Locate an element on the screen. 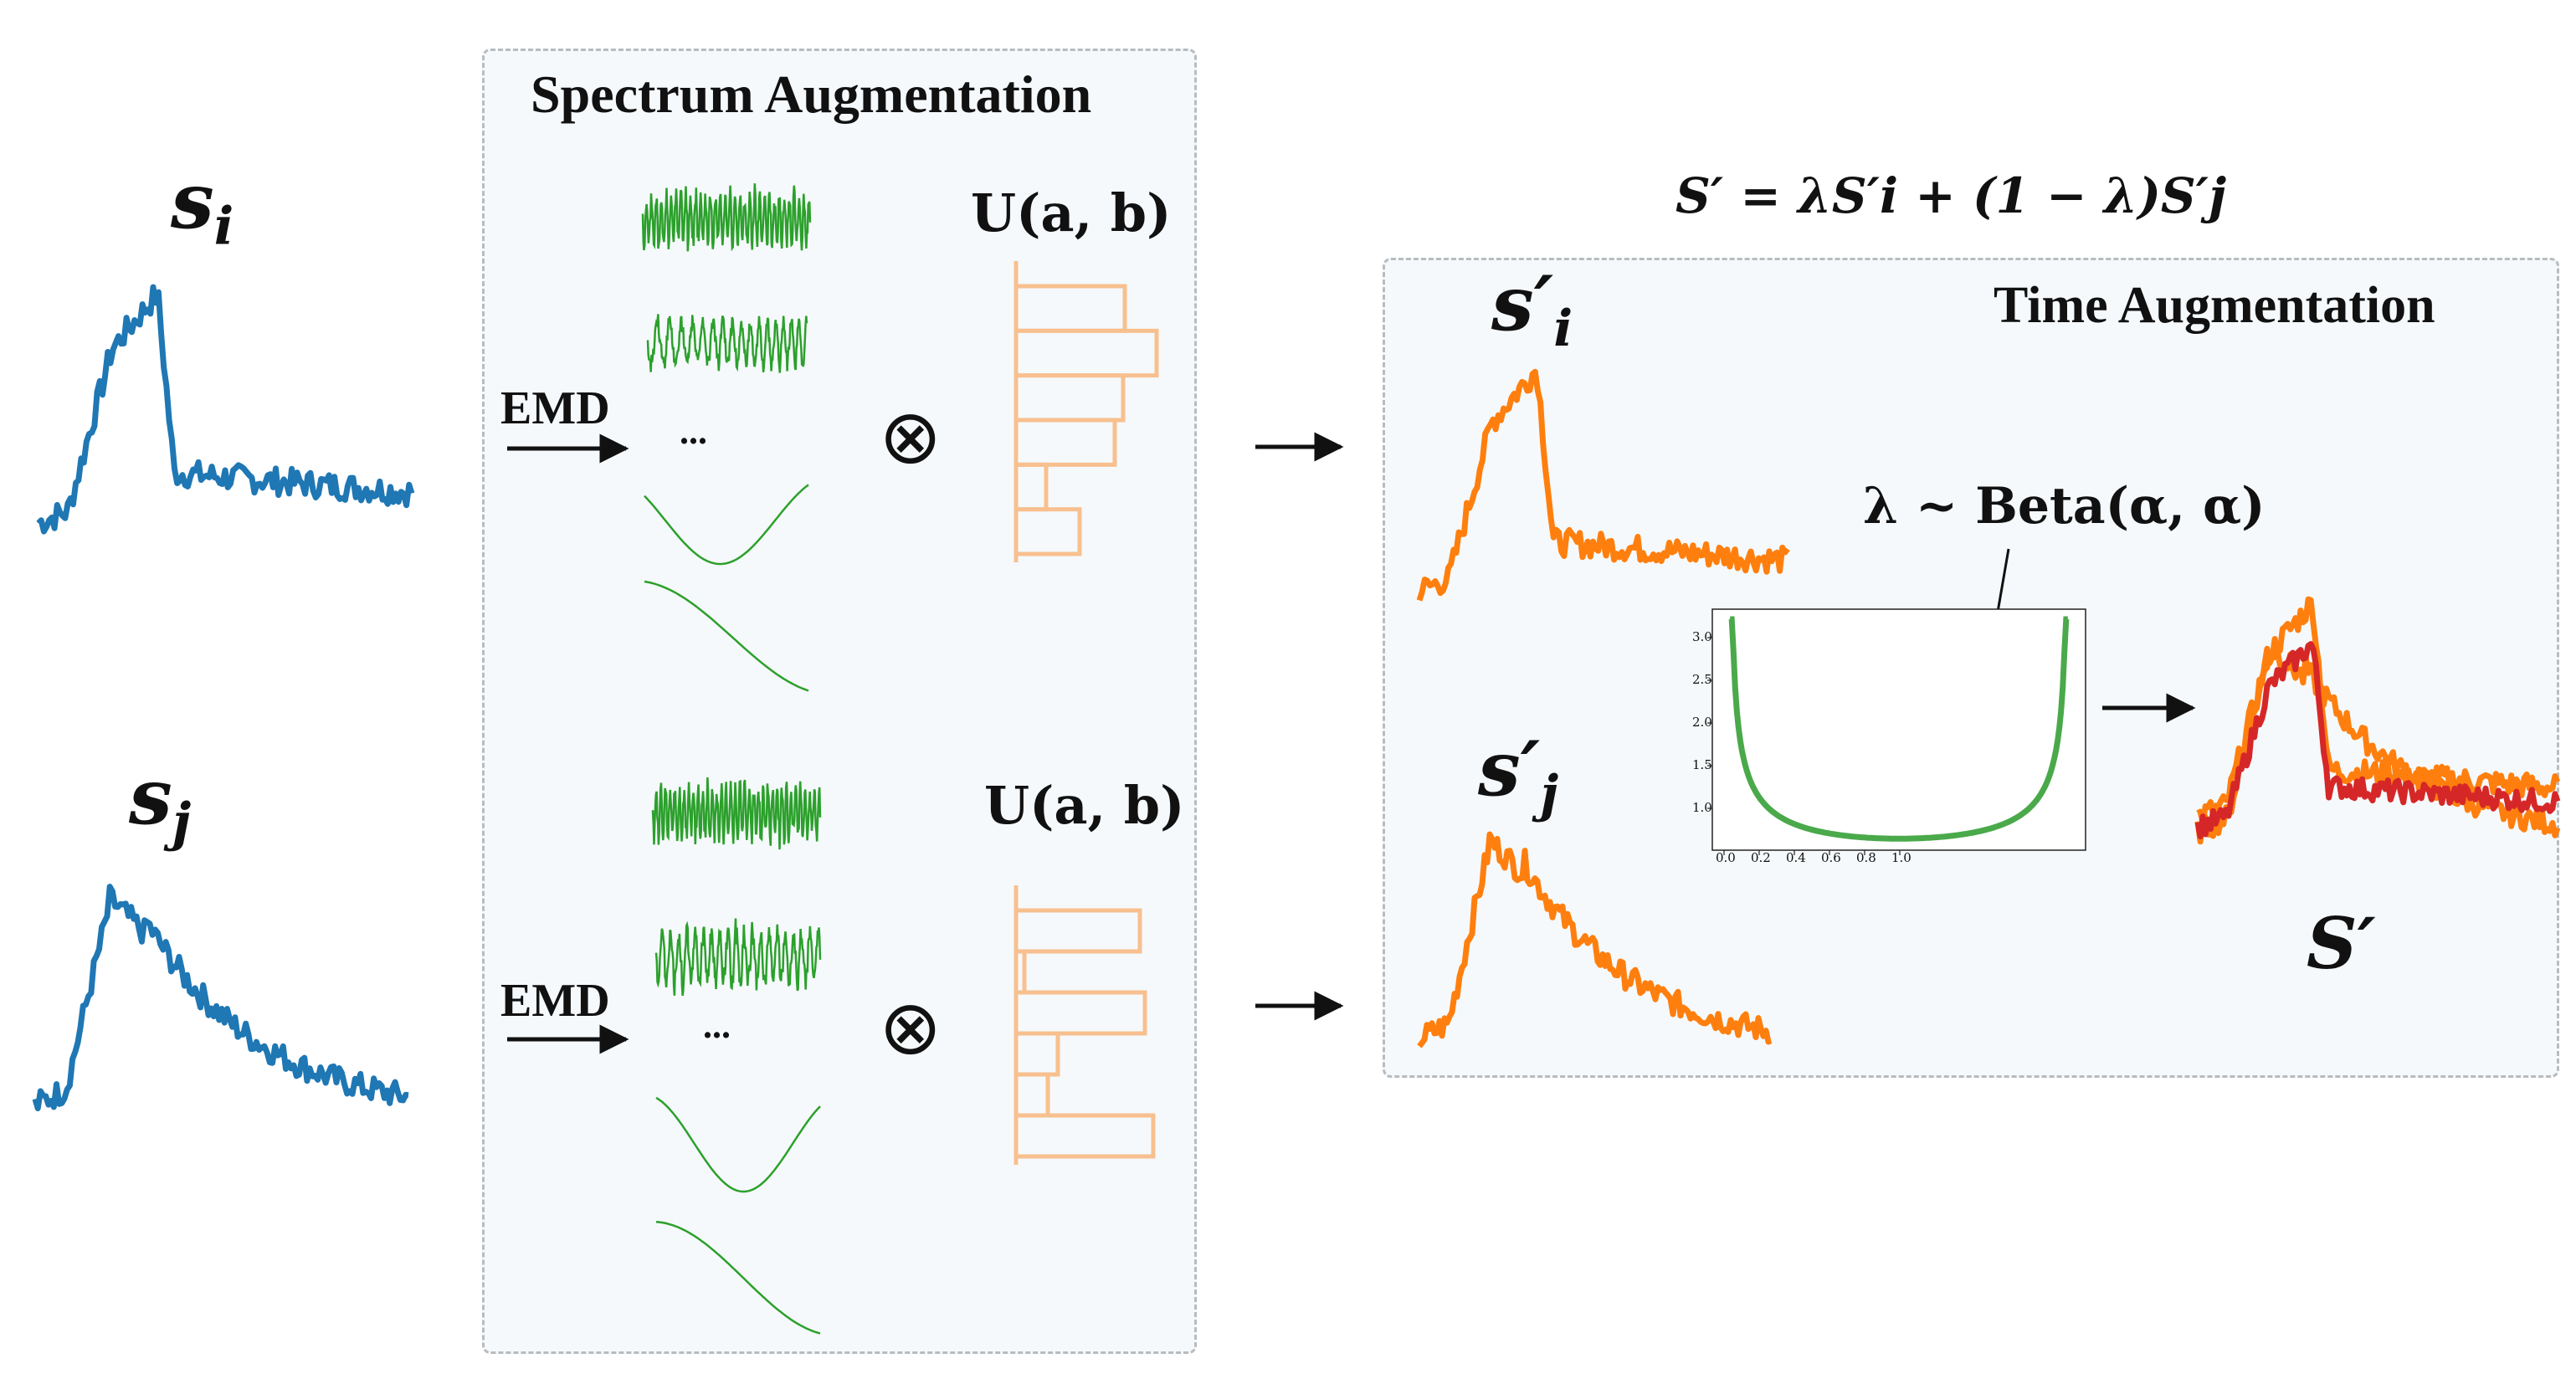 The width and height of the screenshot is (2576, 1374). mixup-formula: S′ = λS′i + (1 − λ)S′j is located at coordinates (1951, 196).